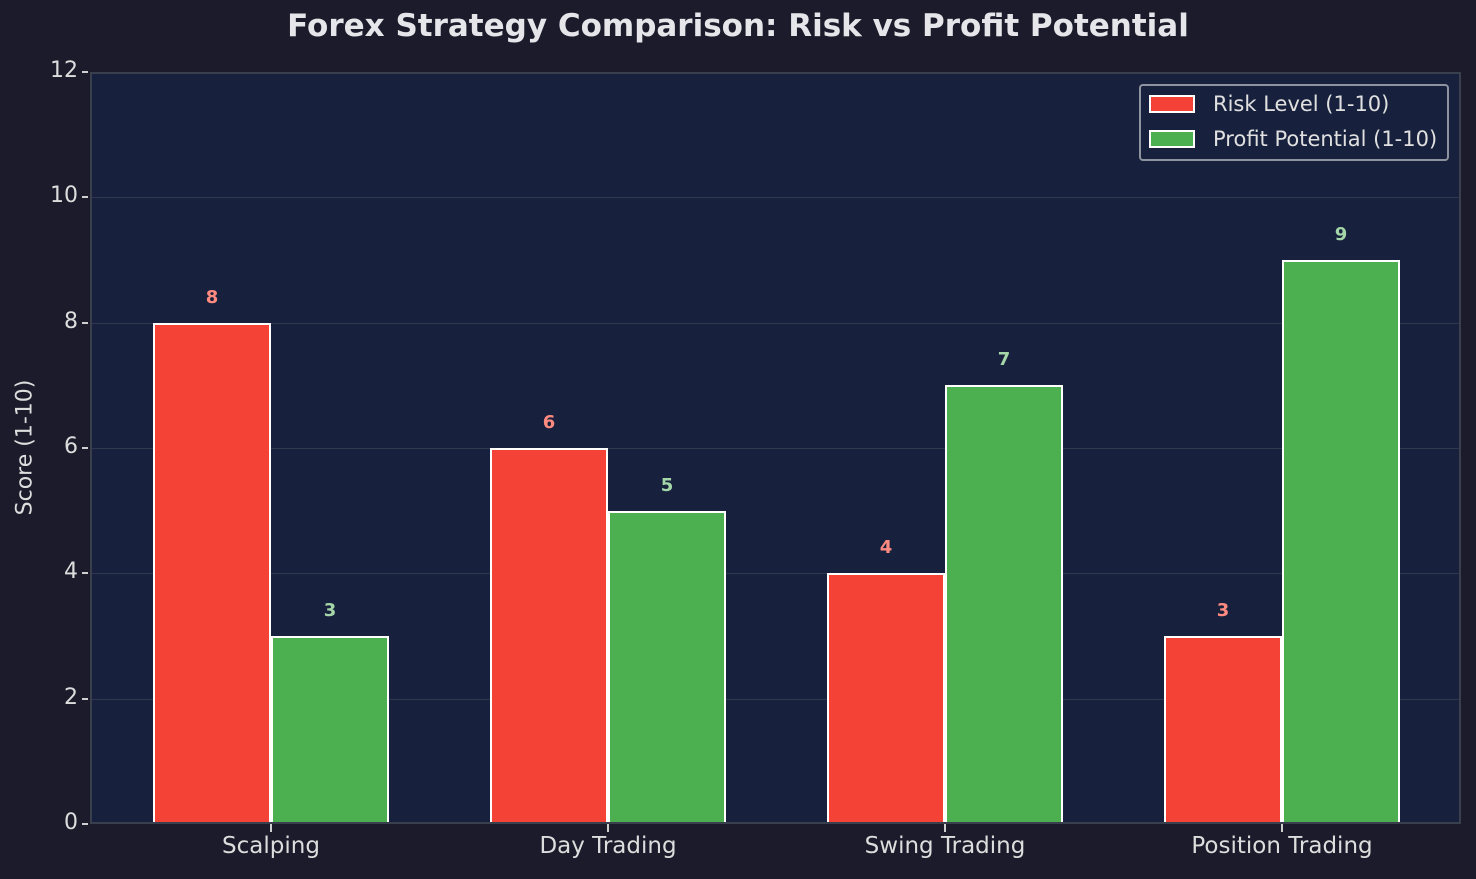 The width and height of the screenshot is (1476, 879). Describe the element at coordinates (330, 729) in the screenshot. I see `profit-bar-scalping` at that location.